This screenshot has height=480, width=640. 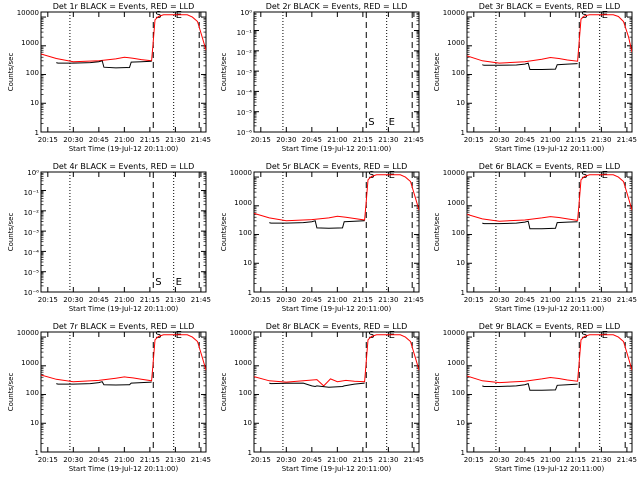 I want to click on chart-title: Det 9r BLACK = Events, RED = LLD, so click(x=550, y=326).